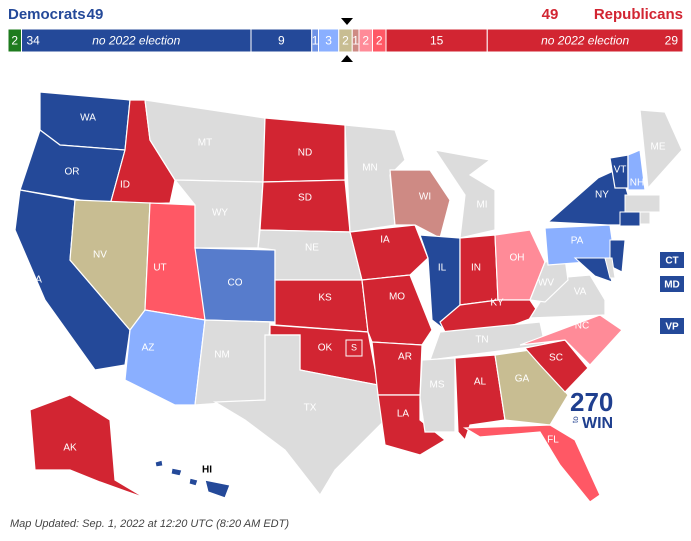  I want to click on side-state-label: CT, so click(671, 261).